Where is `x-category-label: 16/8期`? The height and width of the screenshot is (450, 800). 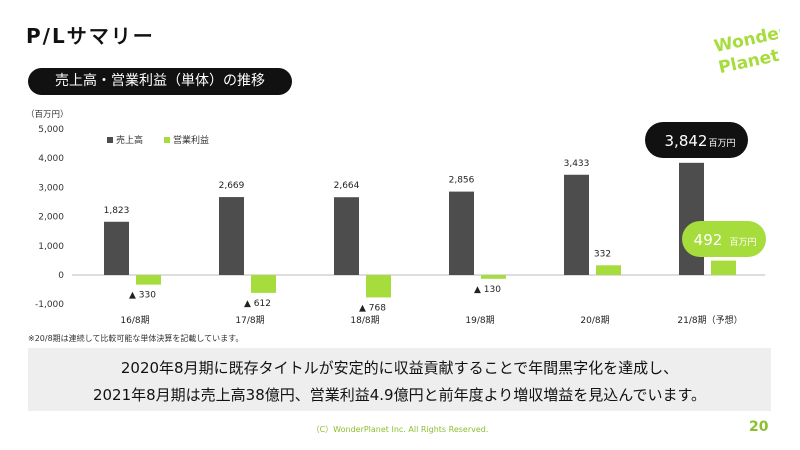 x-category-label: 16/8期 is located at coordinates (134, 320).